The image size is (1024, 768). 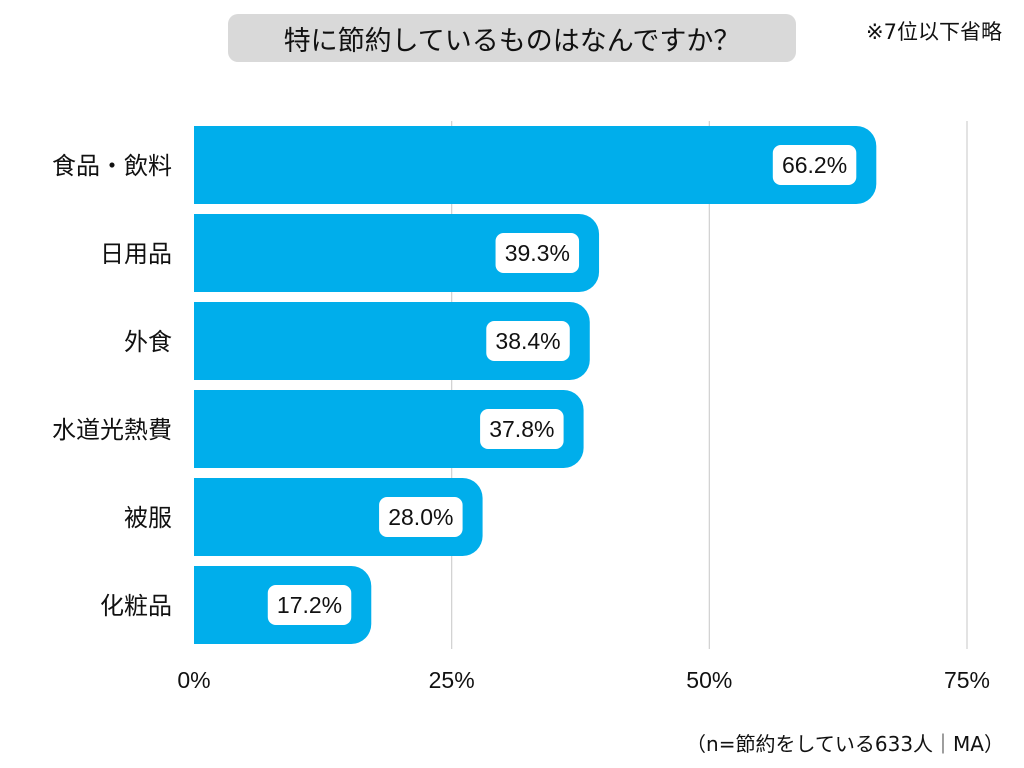 I want to click on category-label-2: 外食, so click(x=148, y=342).